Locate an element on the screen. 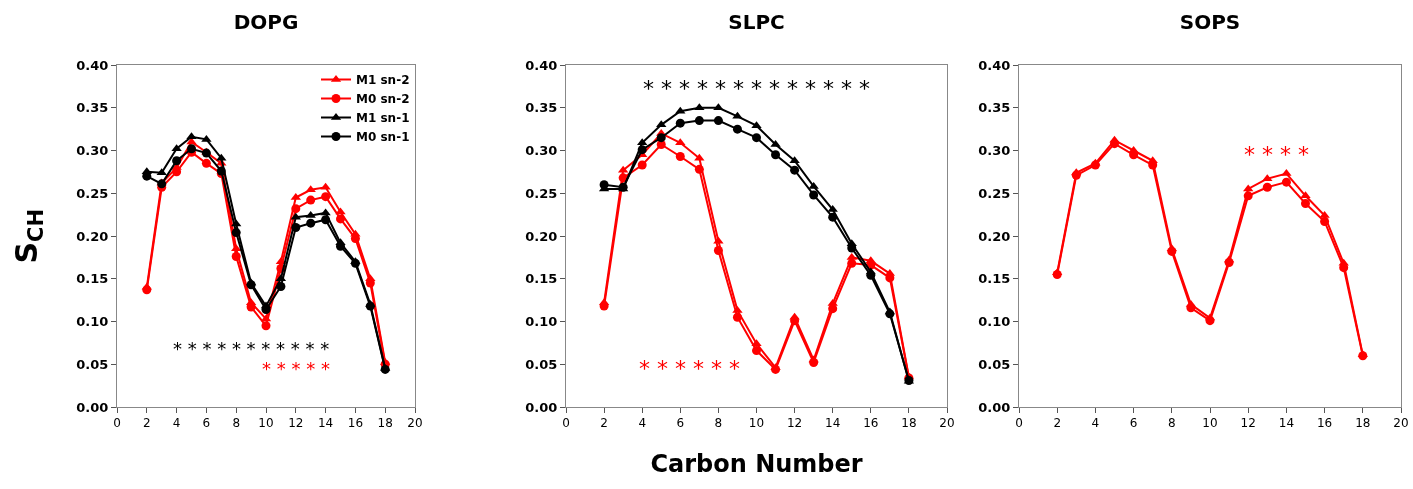  chart-title: SLPC is located at coordinates (756, 22).